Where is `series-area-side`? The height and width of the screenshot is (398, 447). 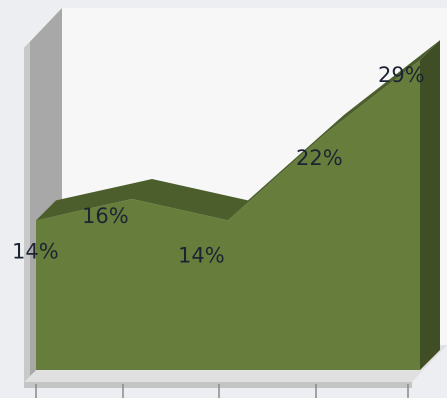 series-area-side is located at coordinates (430, 205).